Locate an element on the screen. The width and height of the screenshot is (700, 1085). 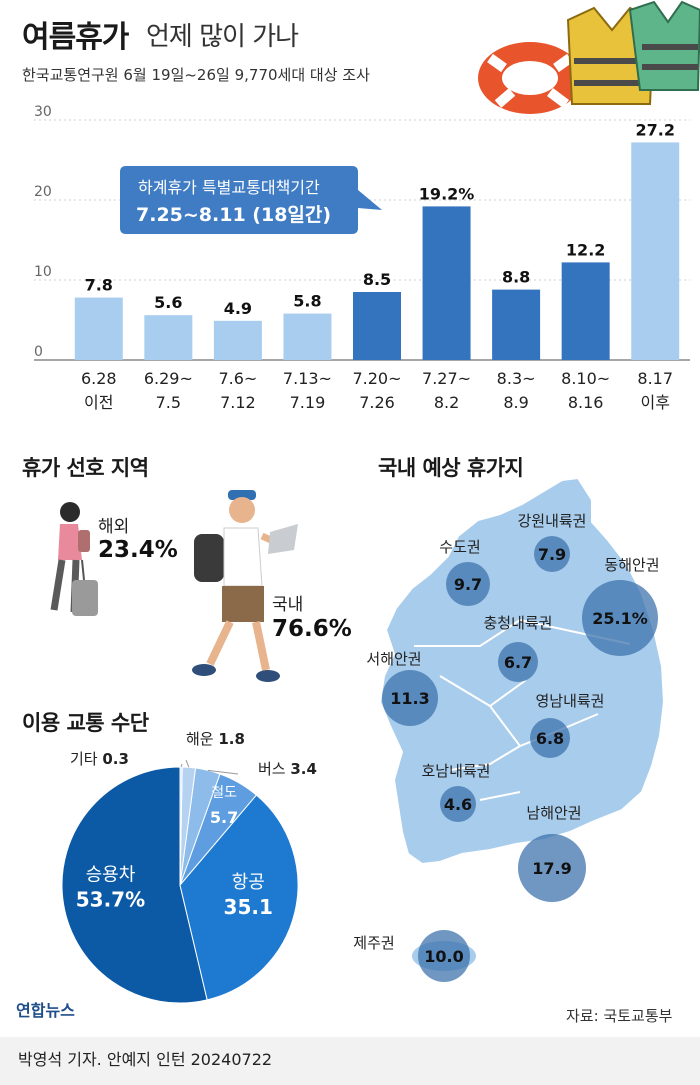
bar-value-label: 5.6 is located at coordinates (168, 302).